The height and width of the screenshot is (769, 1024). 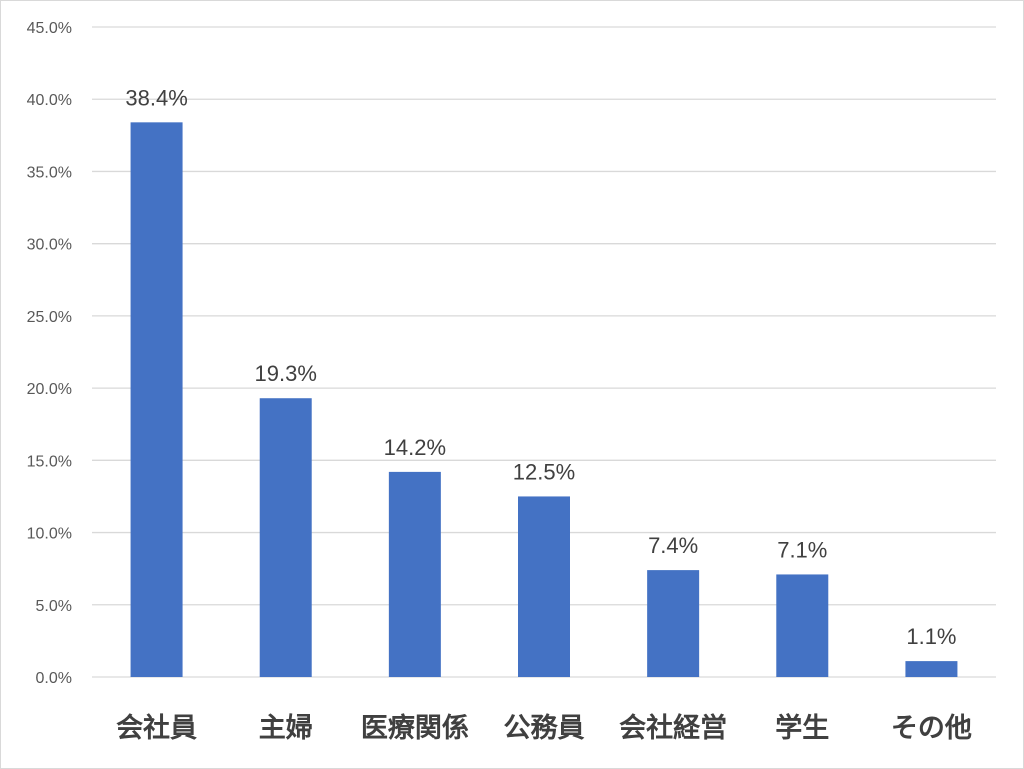 I want to click on data-label: 1.1%, so click(x=931, y=636).